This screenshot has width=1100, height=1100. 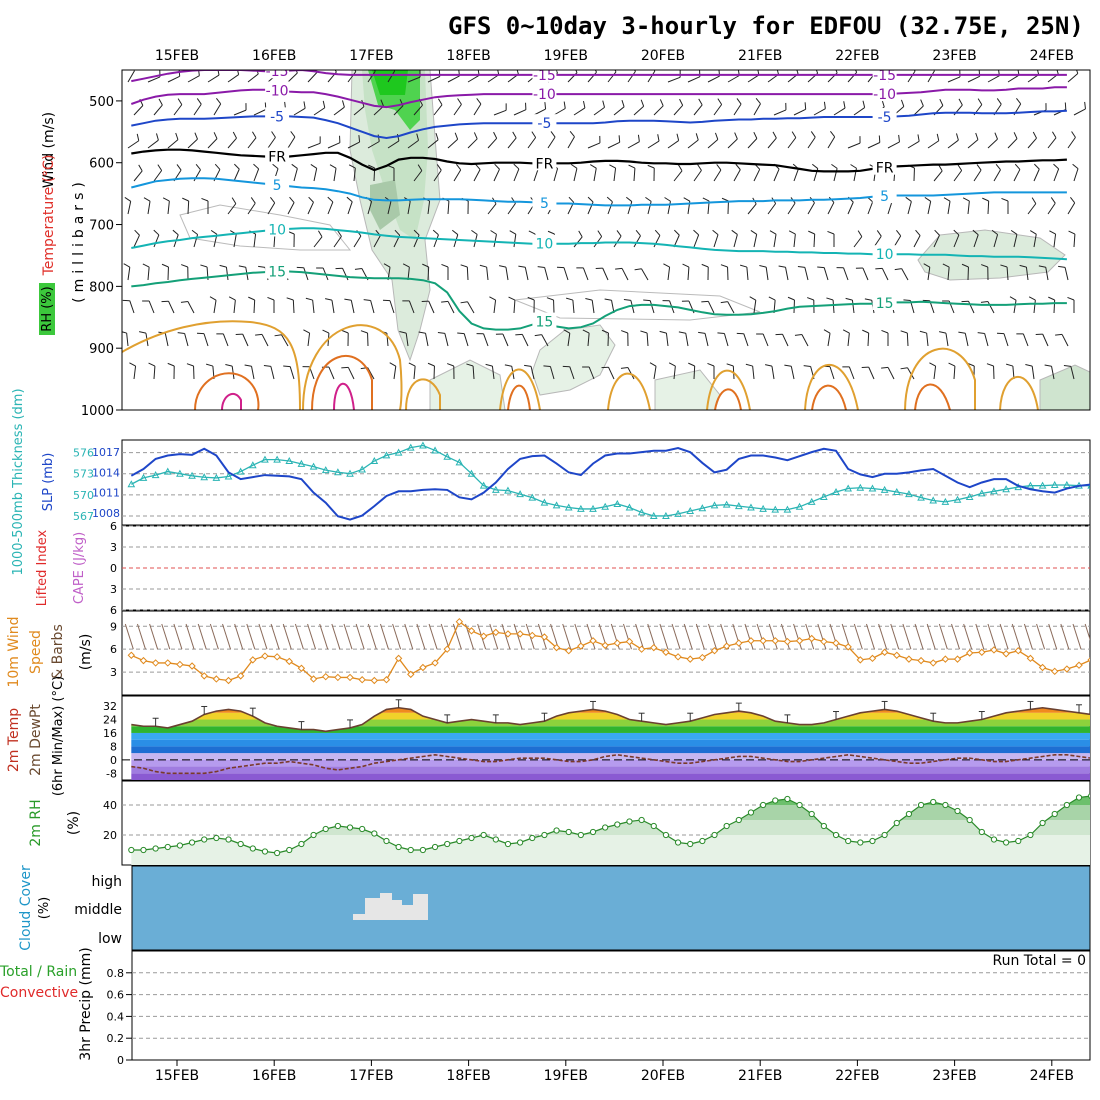 I want to click on pressure-tick-label: 900, so click(x=101, y=349).